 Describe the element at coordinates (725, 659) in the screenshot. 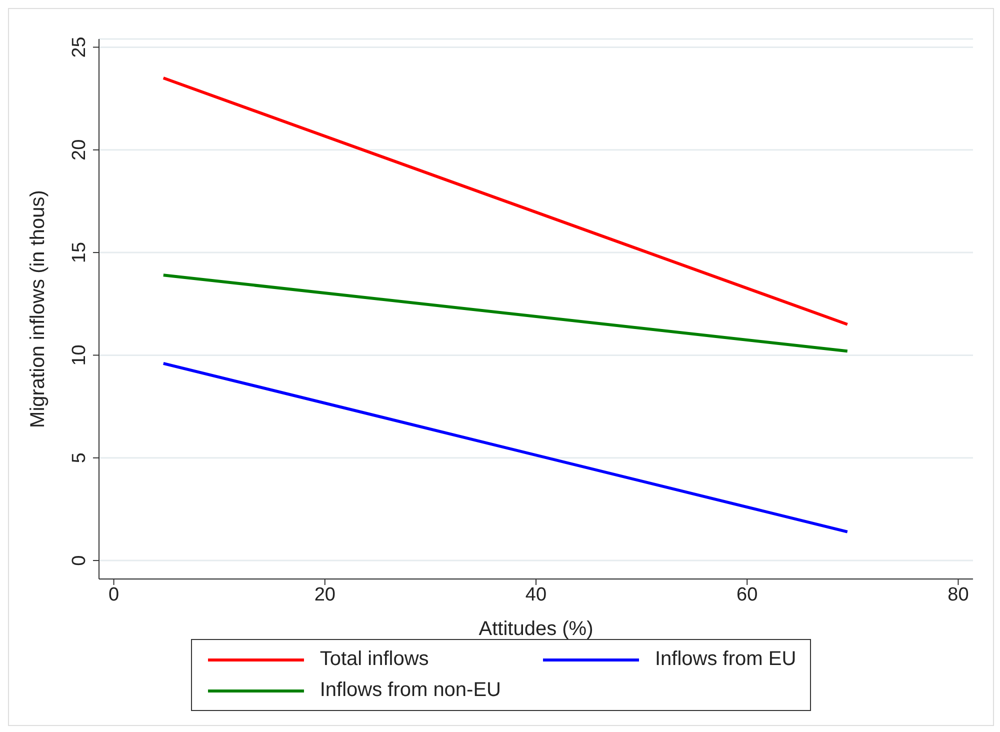

I see `legend-label: Inflows from EU` at that location.